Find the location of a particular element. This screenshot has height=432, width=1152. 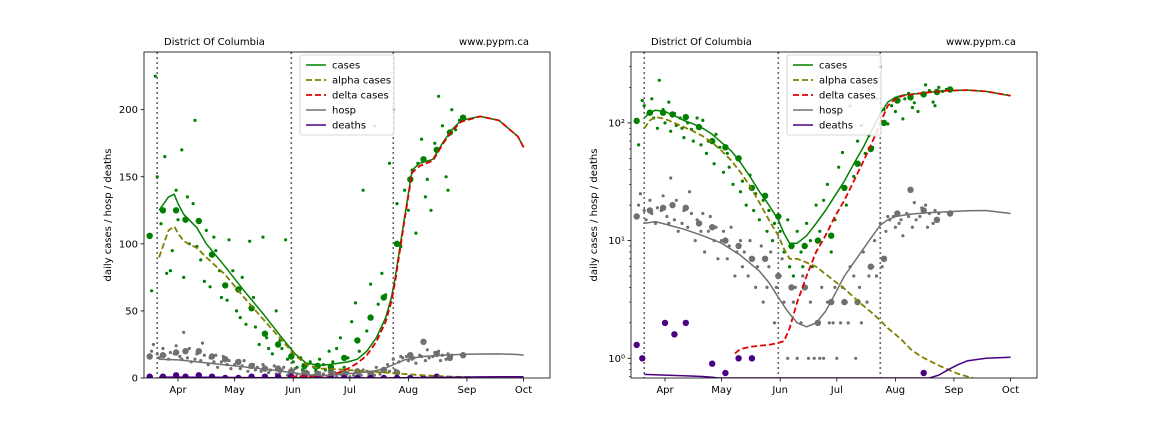

x-tick-label: Aug is located at coordinates (409, 390).